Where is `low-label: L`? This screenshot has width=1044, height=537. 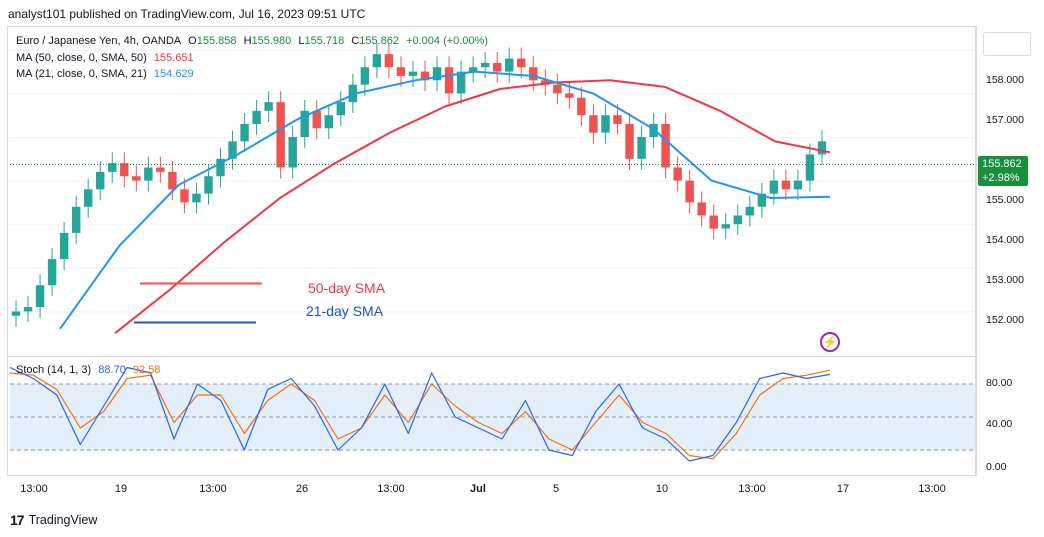 low-label: L is located at coordinates (301, 41).